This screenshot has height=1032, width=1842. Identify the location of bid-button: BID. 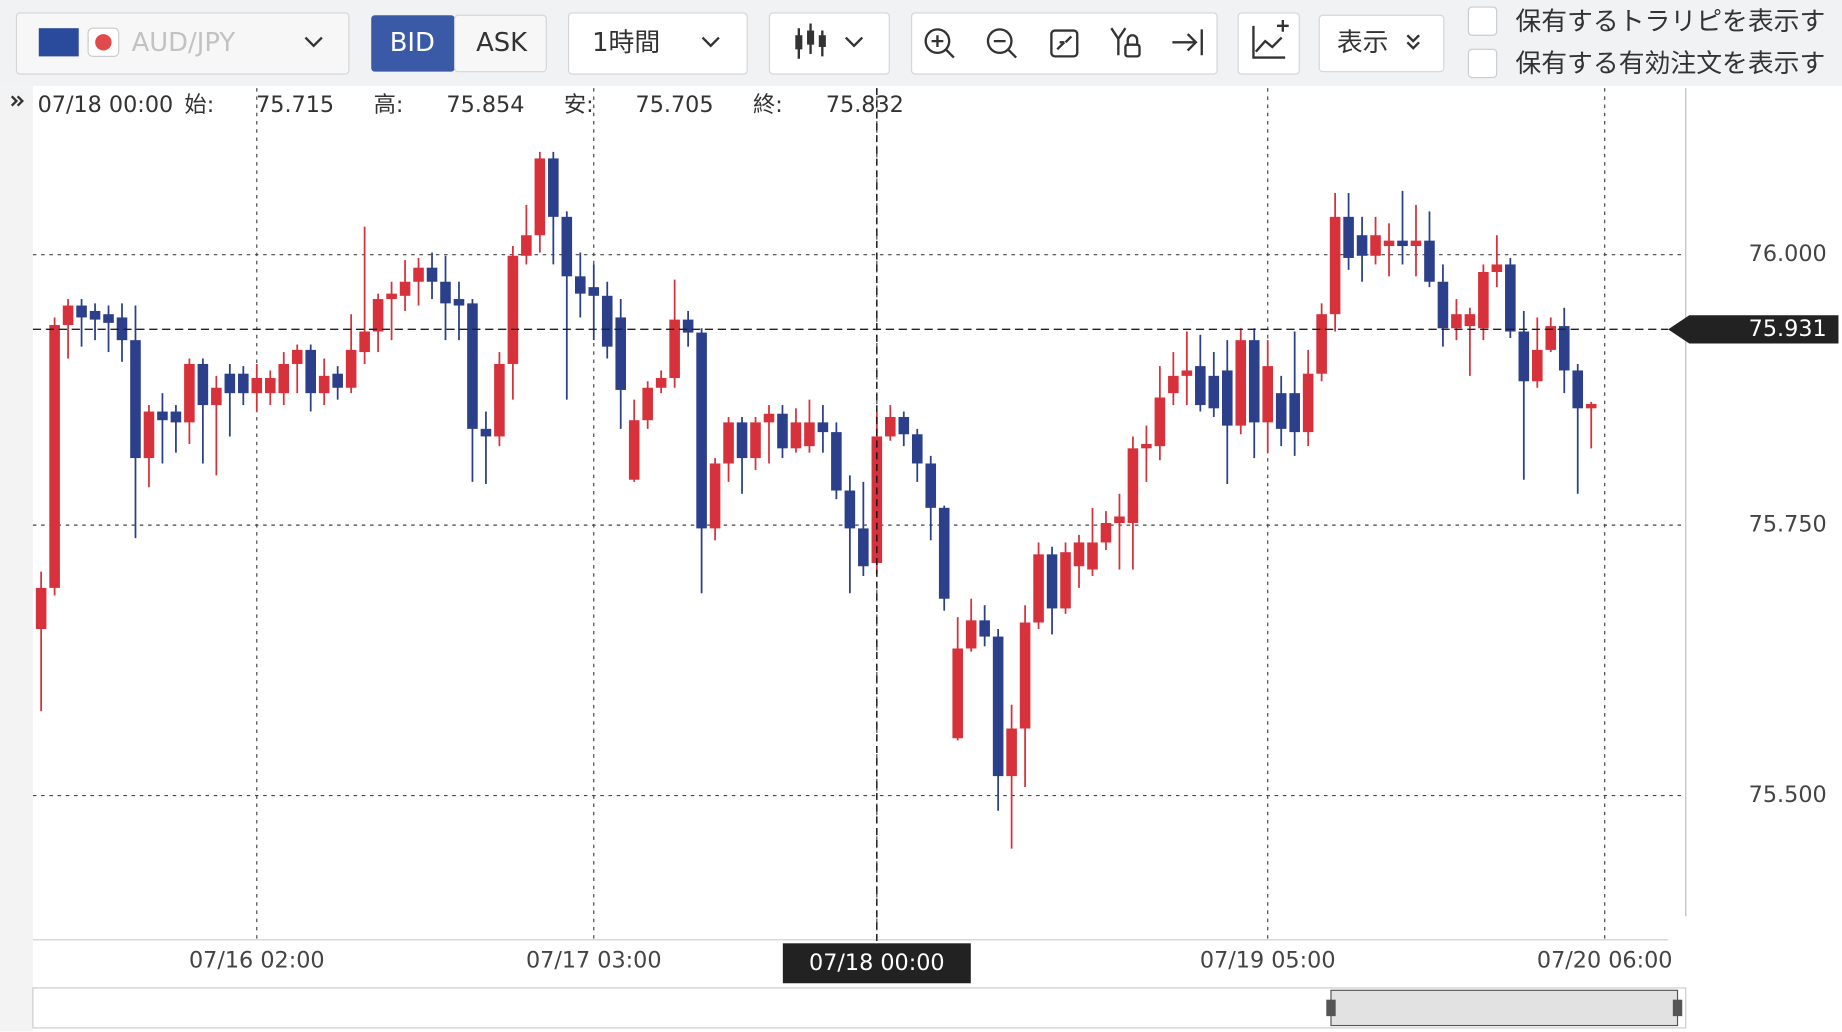
(413, 43).